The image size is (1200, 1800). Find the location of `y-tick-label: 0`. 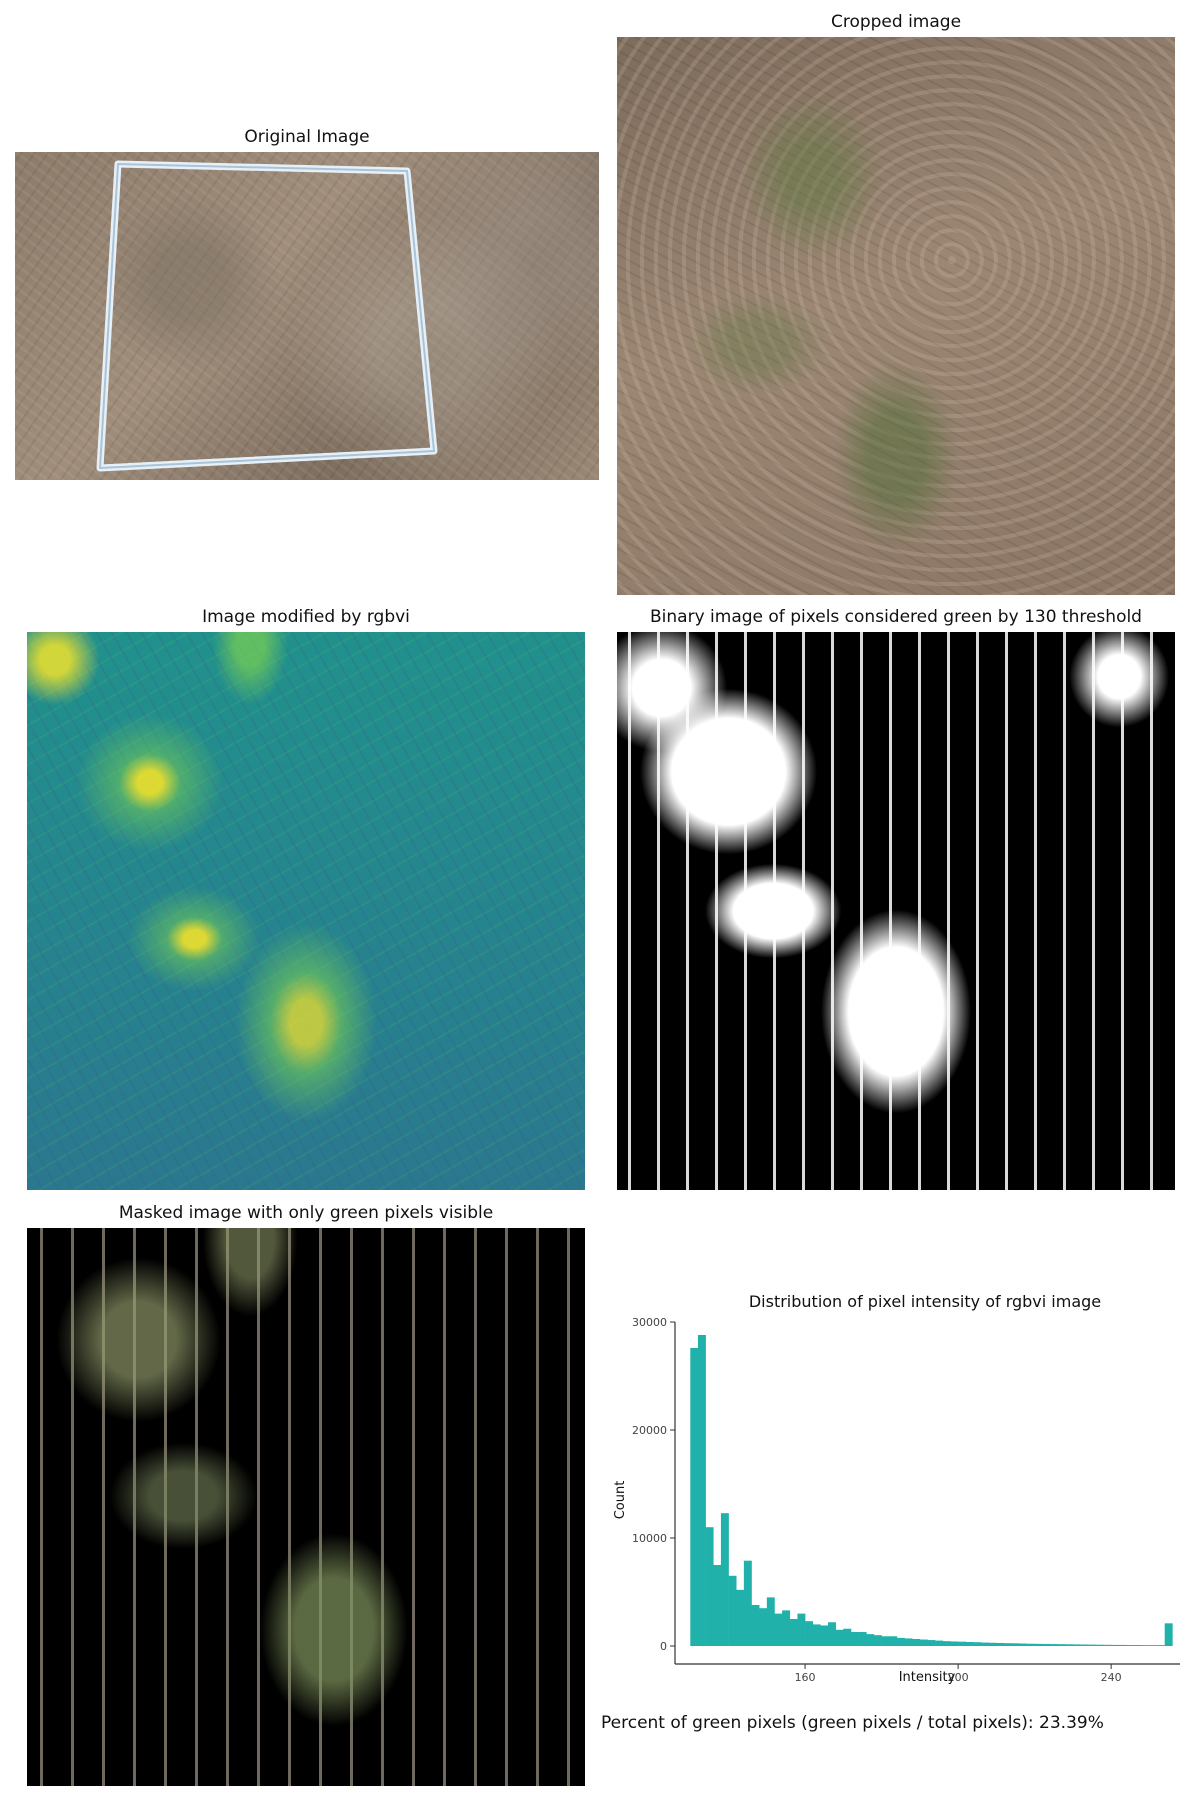

y-tick-label: 0 is located at coordinates (663, 1646).